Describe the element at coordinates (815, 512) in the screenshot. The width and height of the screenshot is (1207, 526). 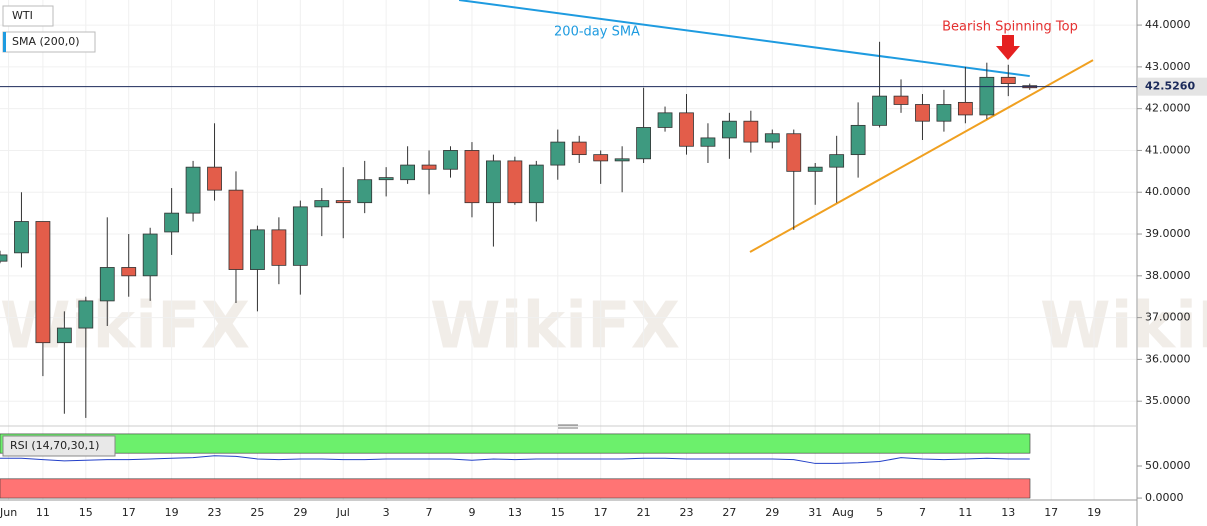
I see `x-tick-label: 31` at that location.